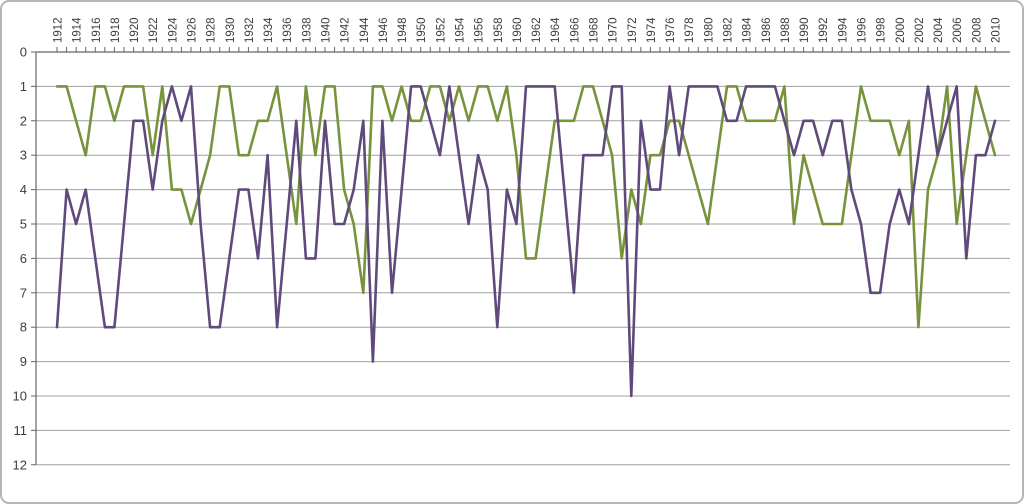  Describe the element at coordinates (671, 30) in the screenshot. I see `x-tick-label: 1976` at that location.